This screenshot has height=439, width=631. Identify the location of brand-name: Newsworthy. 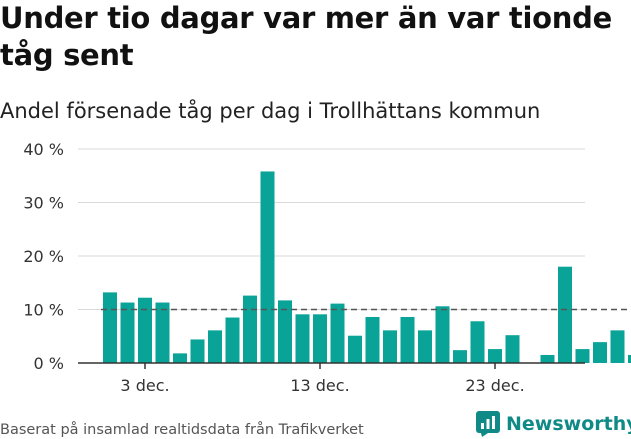
(568, 424).